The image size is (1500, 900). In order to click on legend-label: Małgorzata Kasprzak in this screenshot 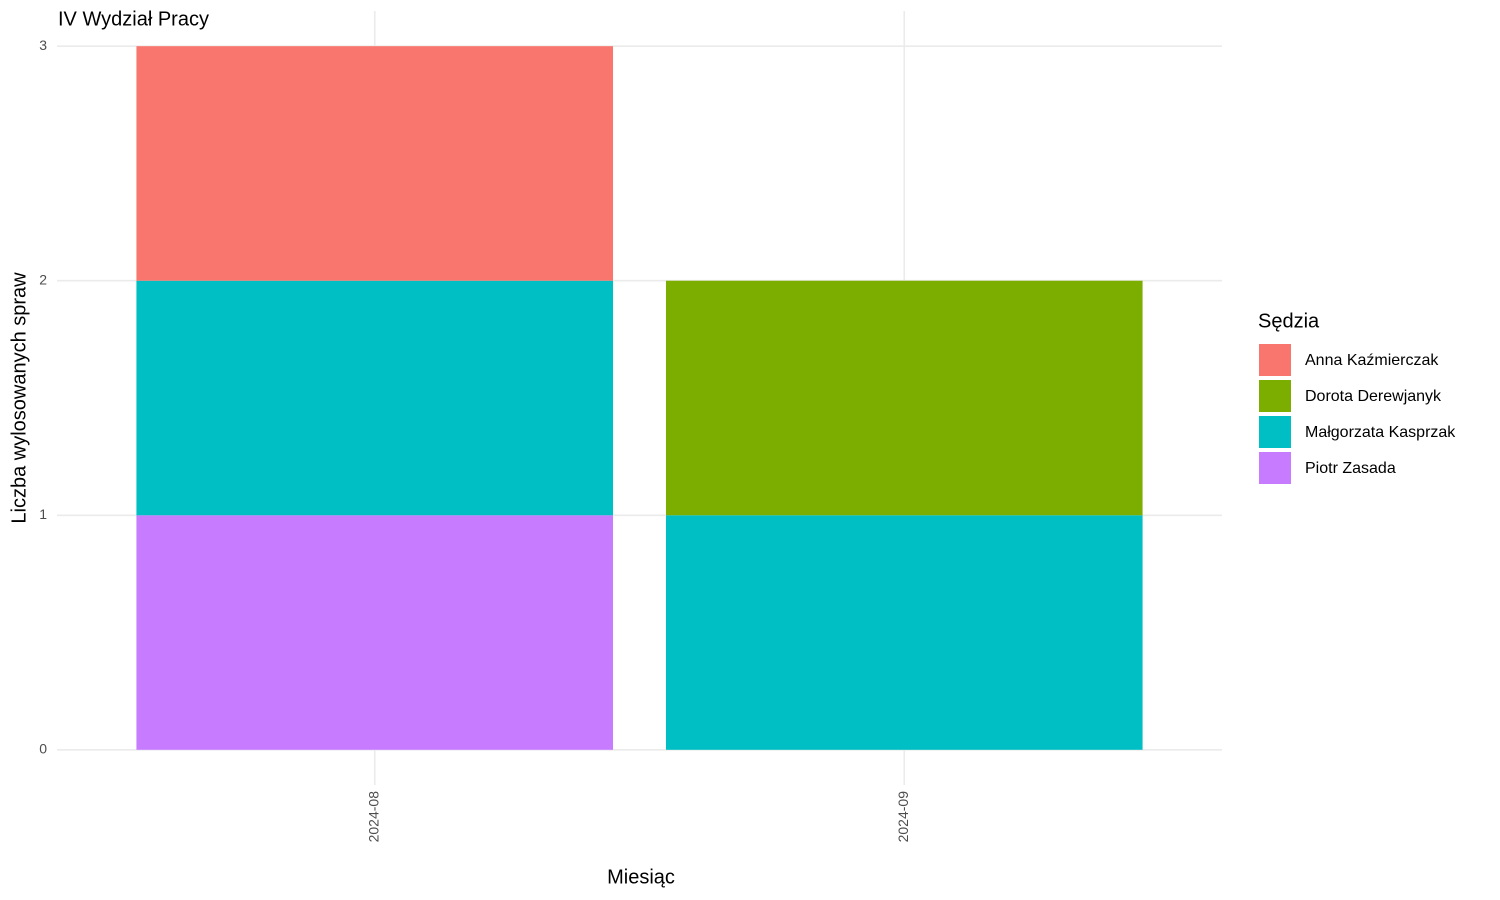, I will do `click(1380, 432)`.